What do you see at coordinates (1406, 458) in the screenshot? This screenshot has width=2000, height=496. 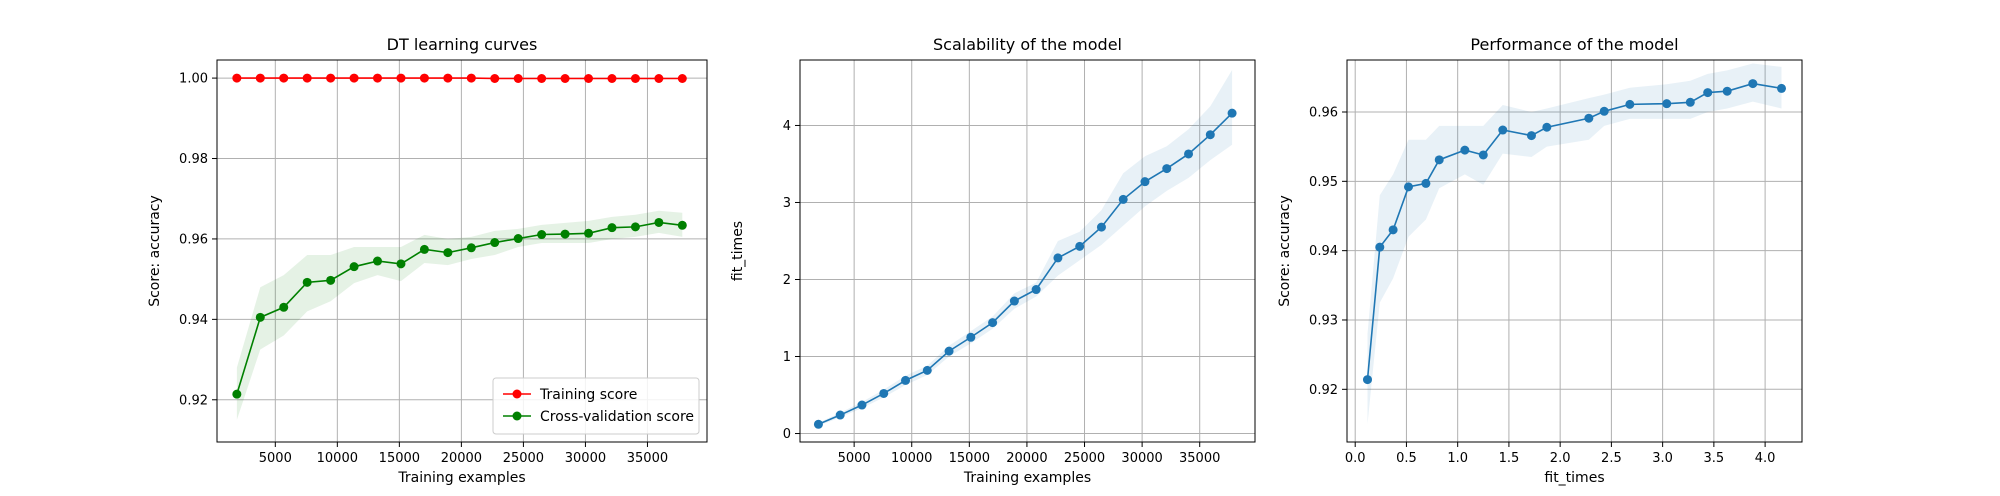 I see `x-tick-label: 0.5` at bounding box center [1406, 458].